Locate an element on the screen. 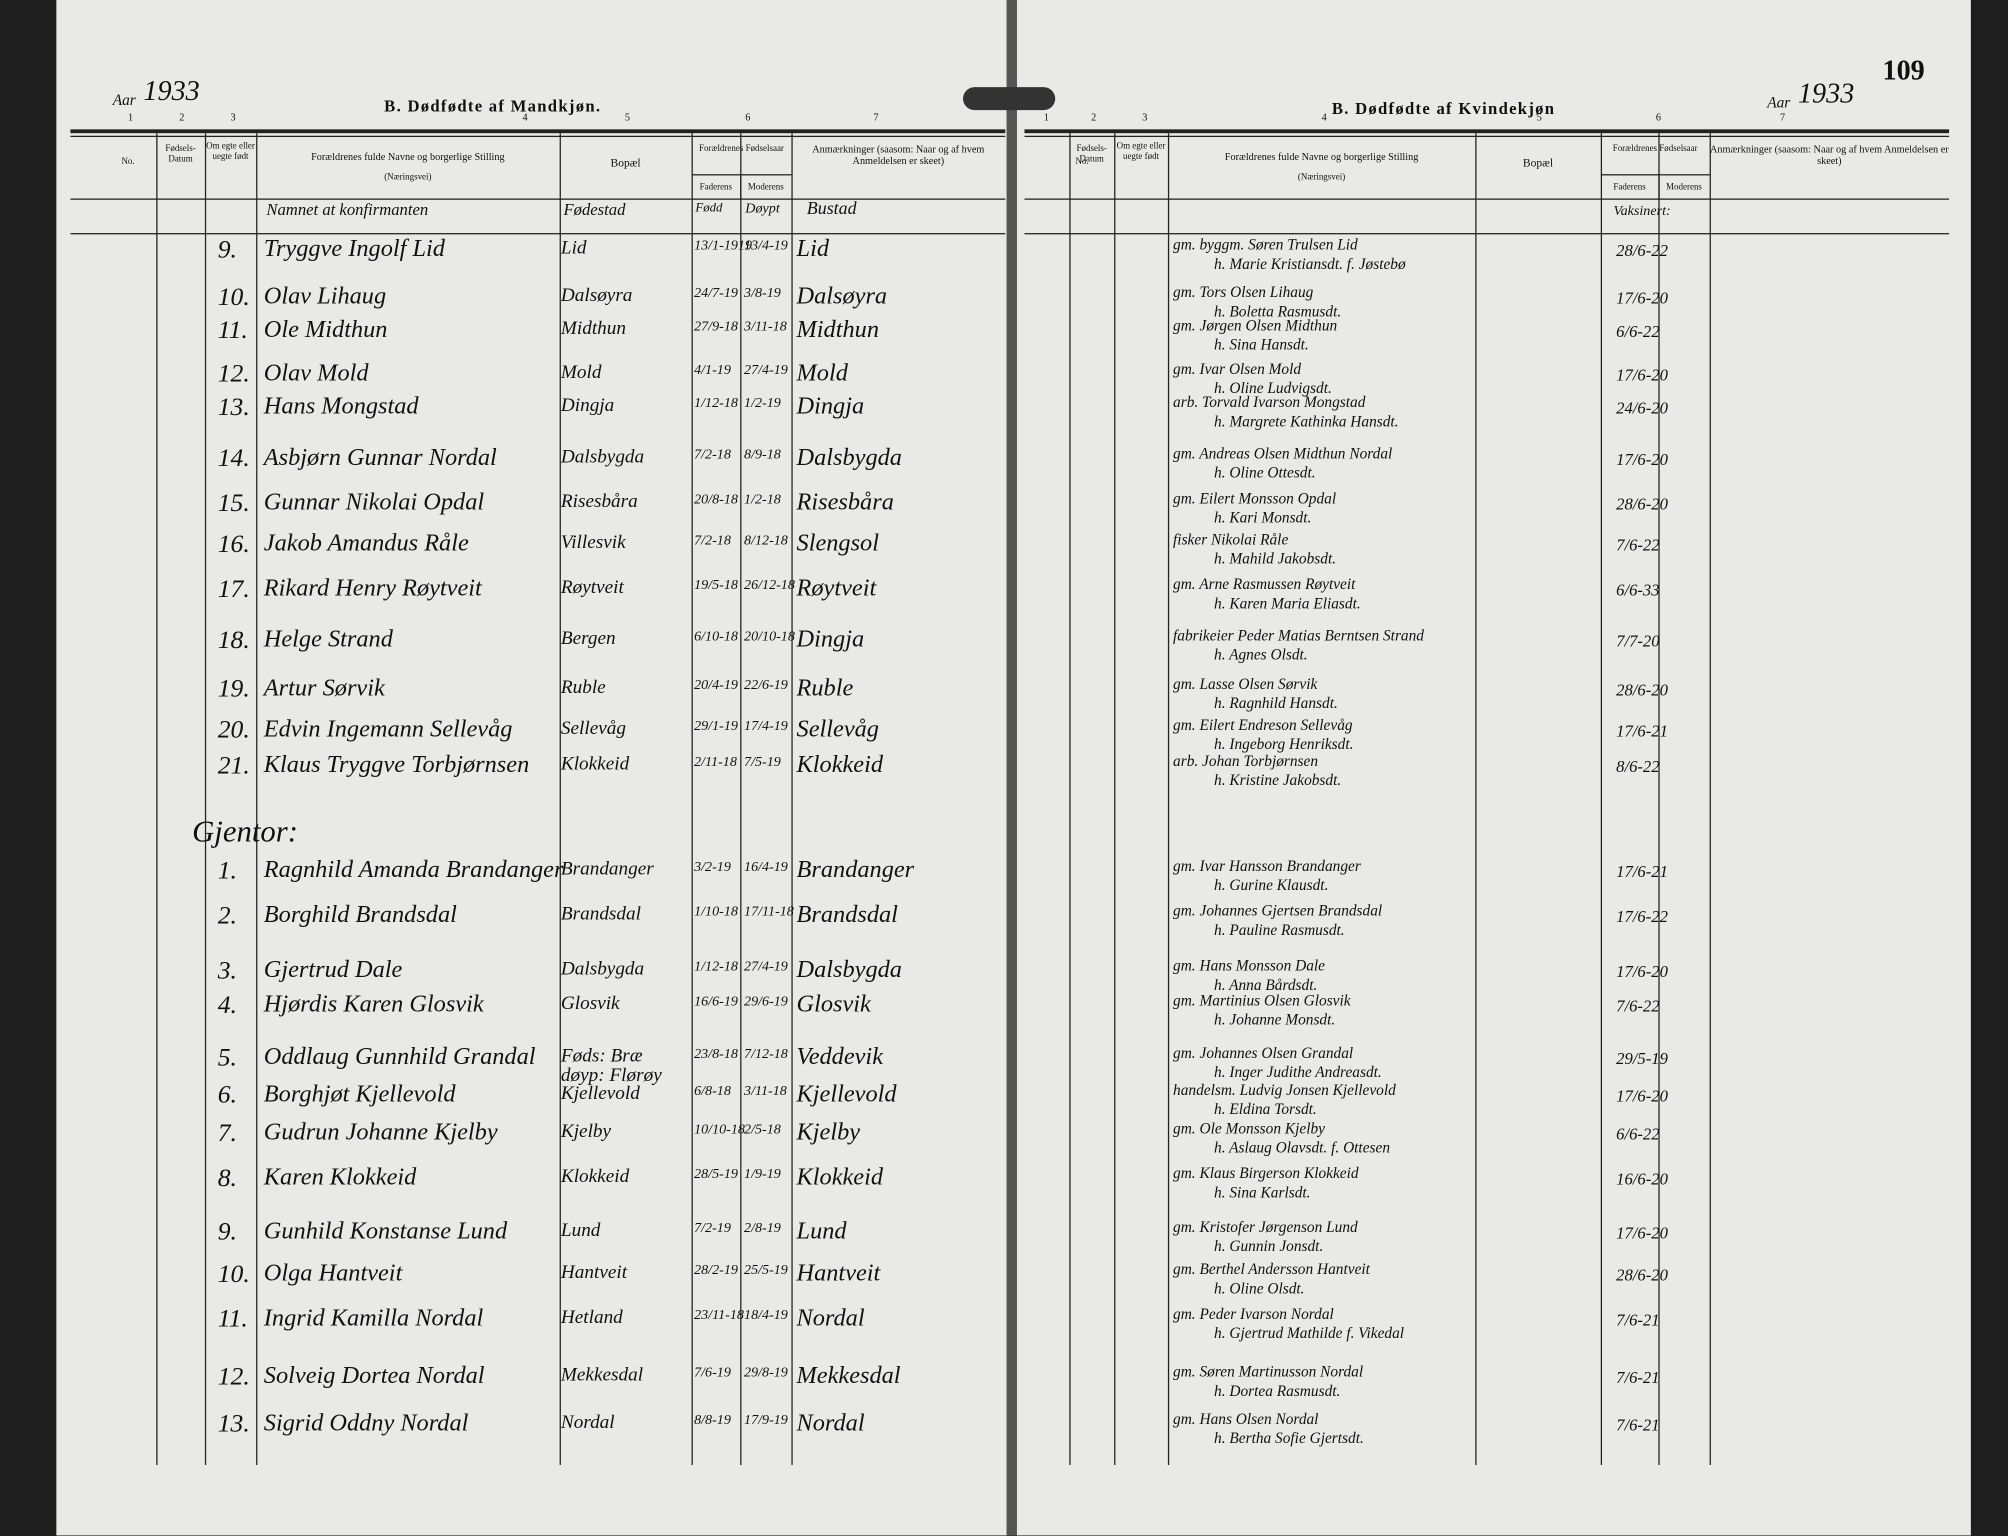  father-name: gm. Arne Rasmussen Røytveit is located at coordinates (1264, 583).